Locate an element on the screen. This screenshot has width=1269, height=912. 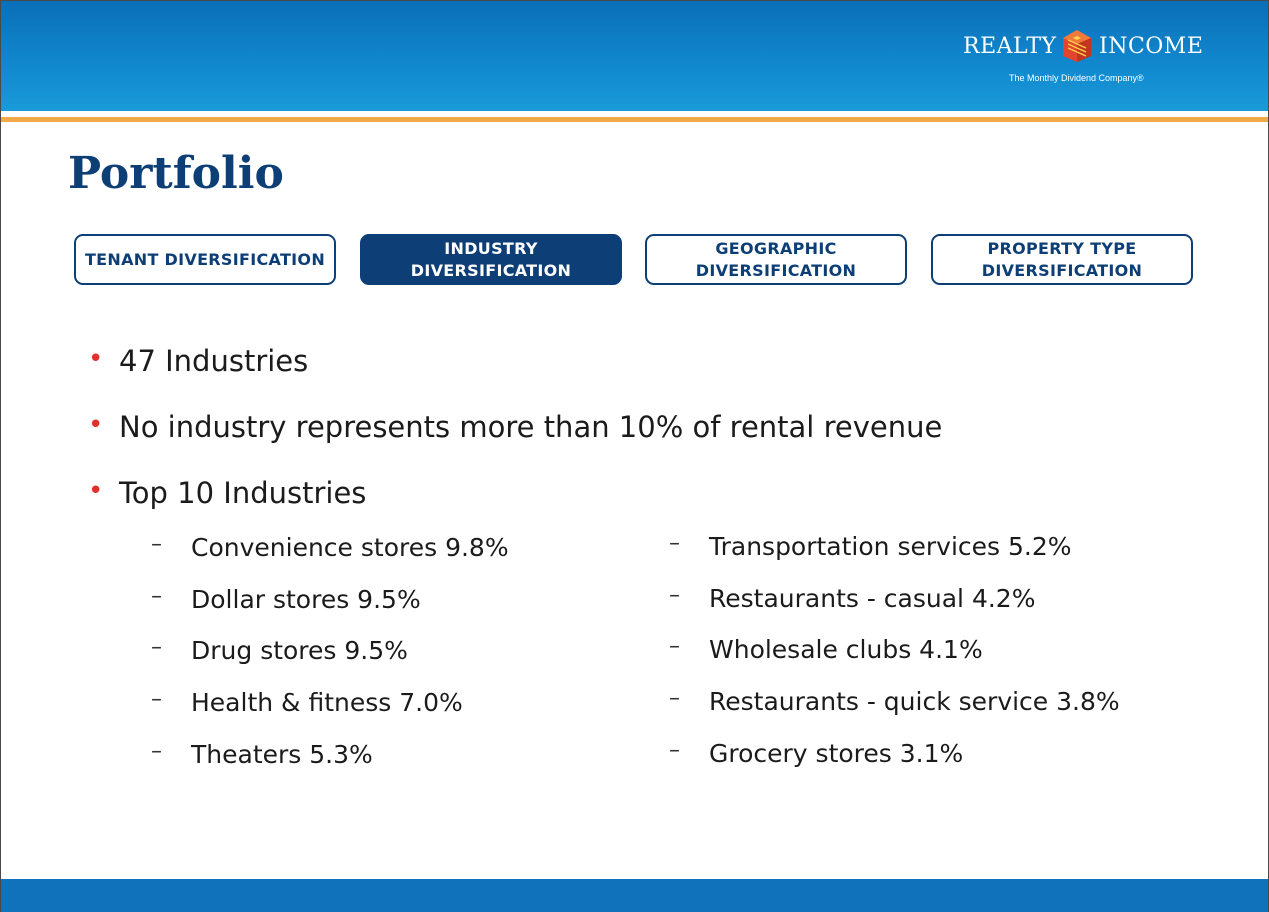
footer-bar is located at coordinates (634, 895).